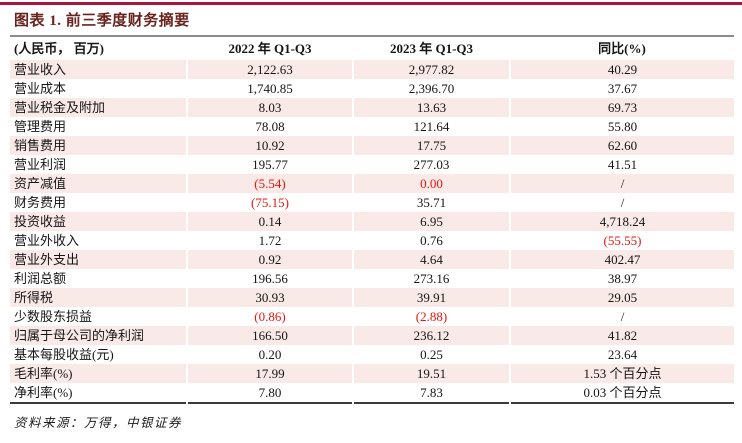 The width and height of the screenshot is (742, 443). I want to click on cell-value: (75.15), so click(269, 202).